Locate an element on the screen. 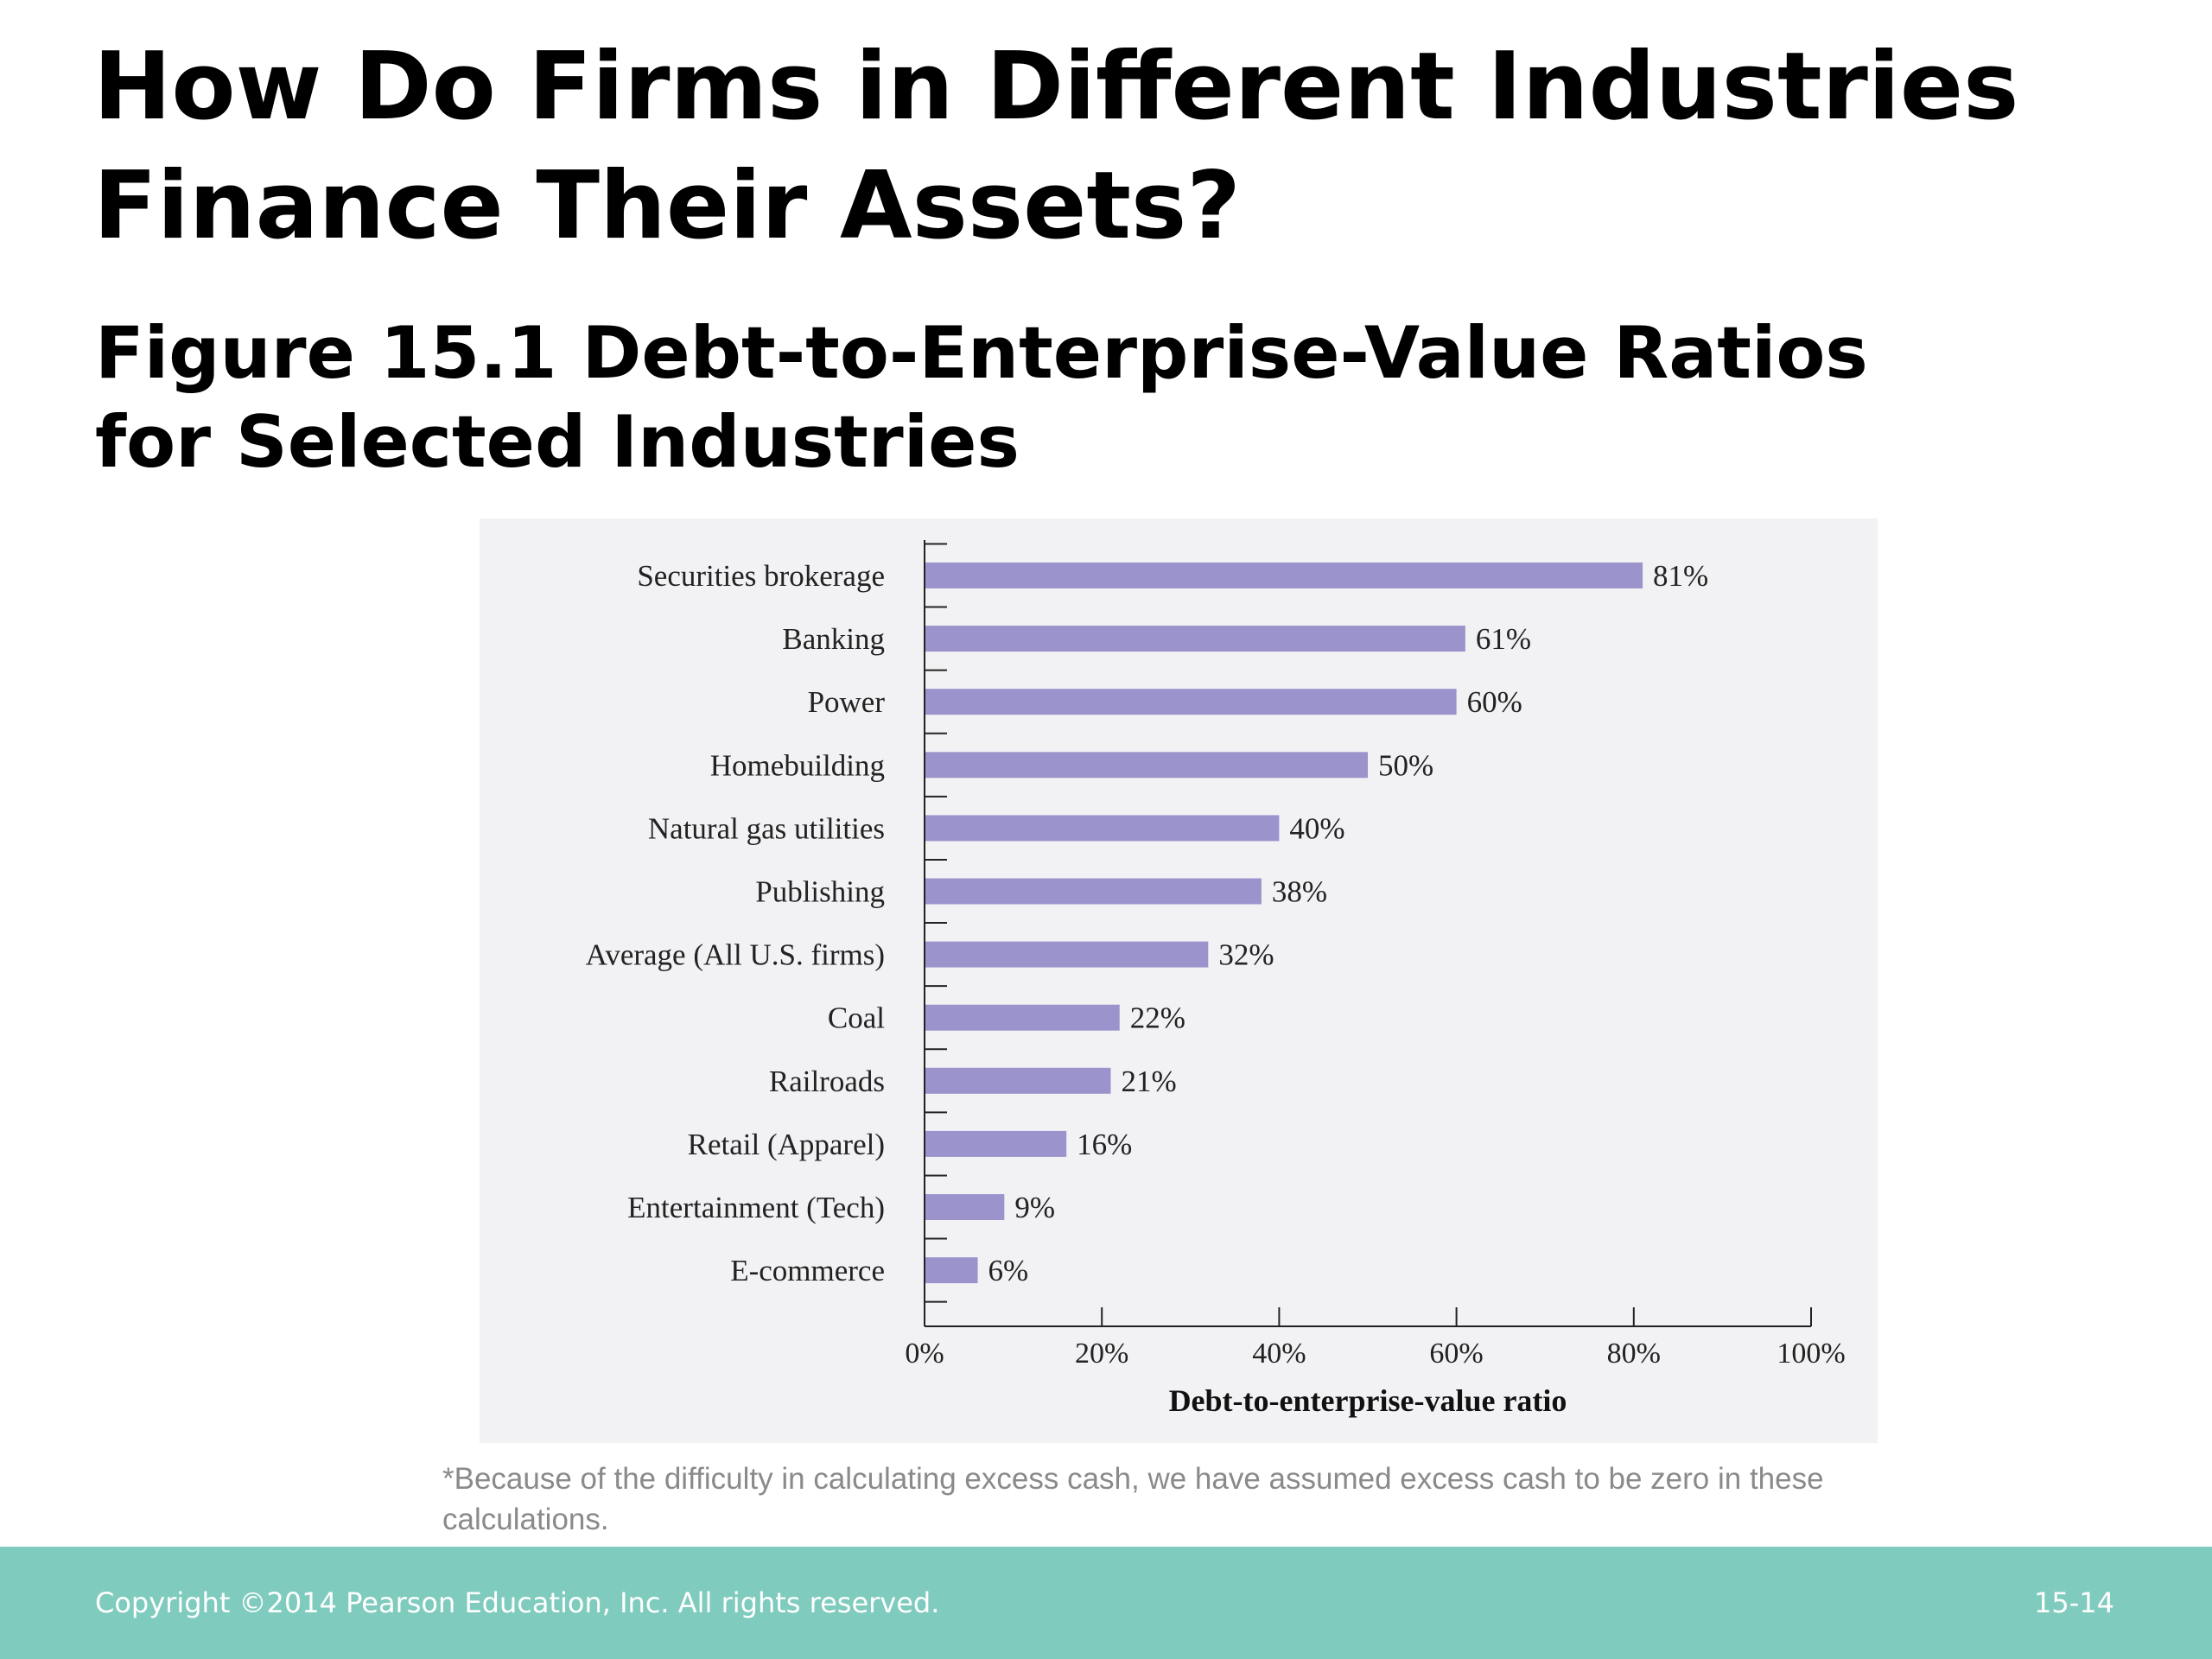 The width and height of the screenshot is (2212, 1659). data-label: 38% is located at coordinates (1299, 892).